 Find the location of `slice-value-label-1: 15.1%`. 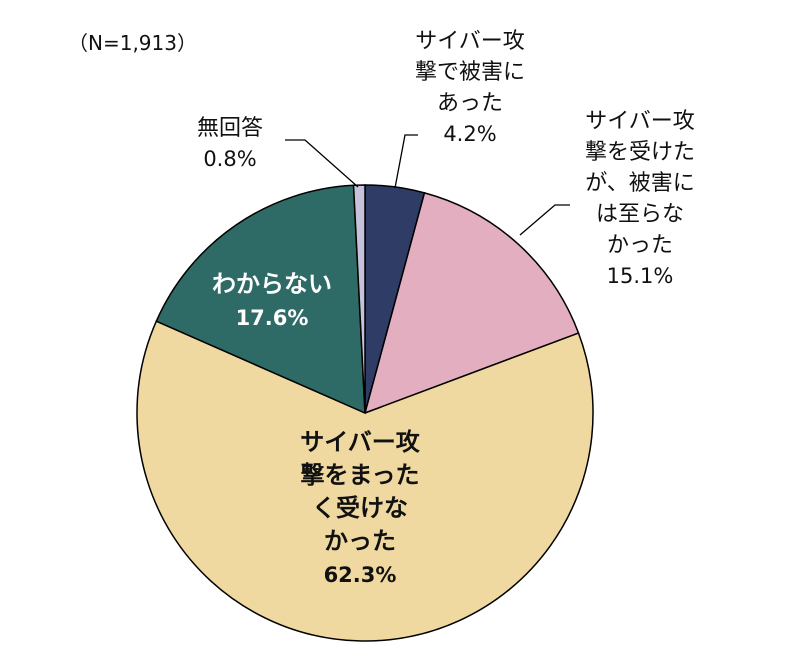

slice-value-label-1: 15.1% is located at coordinates (640, 276).